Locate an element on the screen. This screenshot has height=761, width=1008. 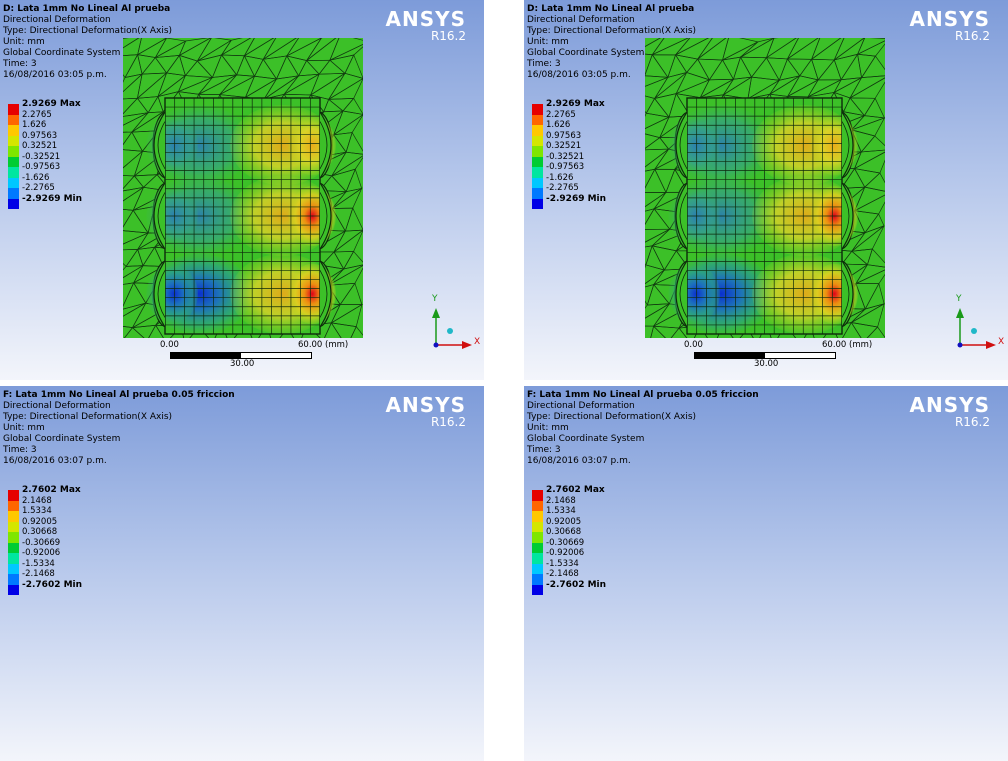
scale-mid-label: 30.00 is located at coordinates (242, 364).